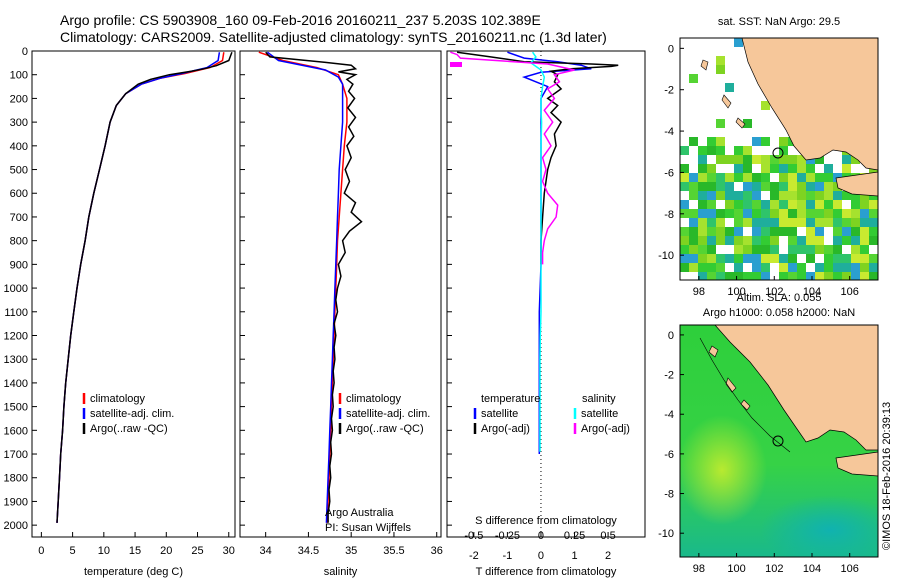  I want to click on diff-t-tick-label: -1, so click(508, 556).